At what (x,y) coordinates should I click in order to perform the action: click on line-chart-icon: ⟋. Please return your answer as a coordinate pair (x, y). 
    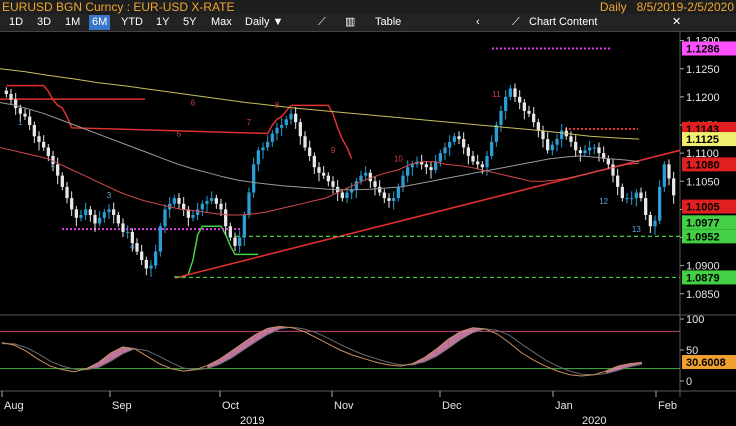
    Looking at the image, I should click on (322, 22).